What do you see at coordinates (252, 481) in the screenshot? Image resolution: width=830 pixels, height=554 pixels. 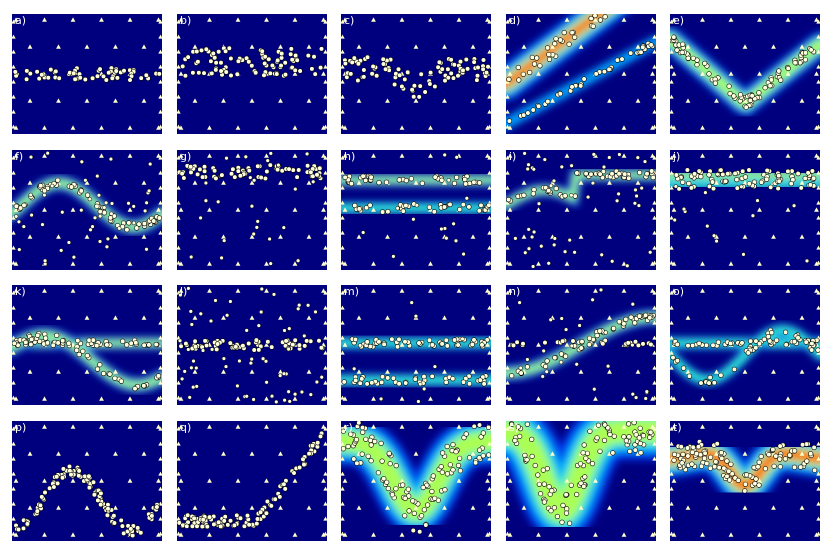 I see `heatmap-panel: q)` at bounding box center [252, 481].